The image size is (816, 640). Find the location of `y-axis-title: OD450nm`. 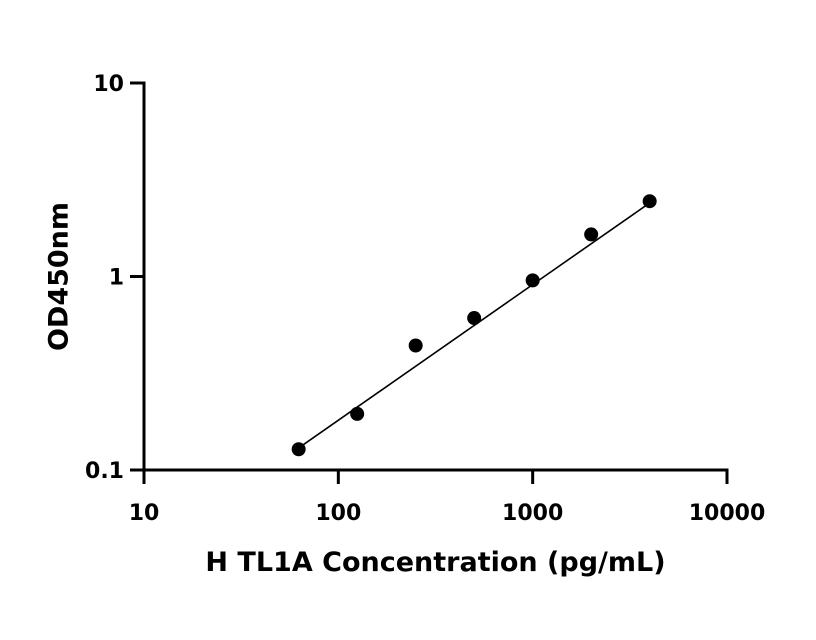

y-axis-title: OD450nm is located at coordinates (59, 276).